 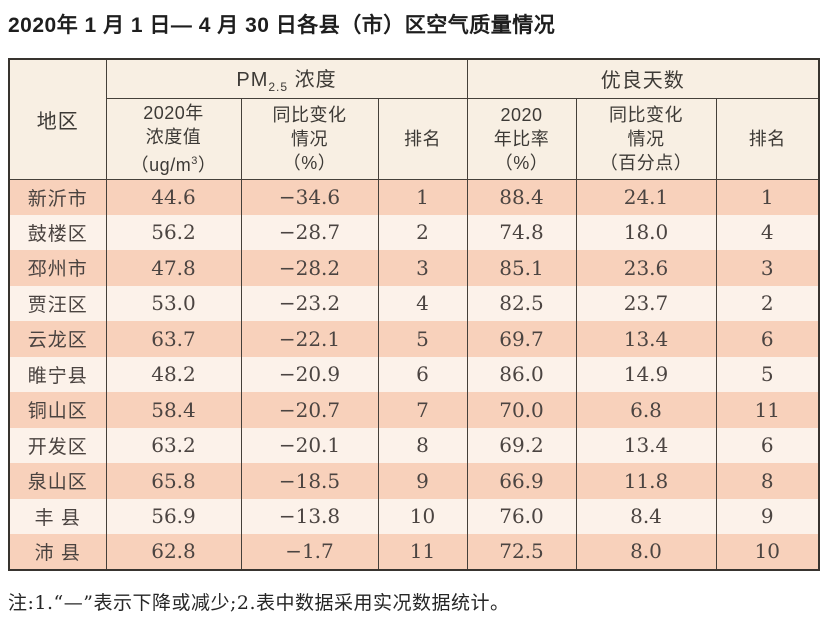 I want to click on gd-ratio-cell: 85.1, so click(x=521, y=268).